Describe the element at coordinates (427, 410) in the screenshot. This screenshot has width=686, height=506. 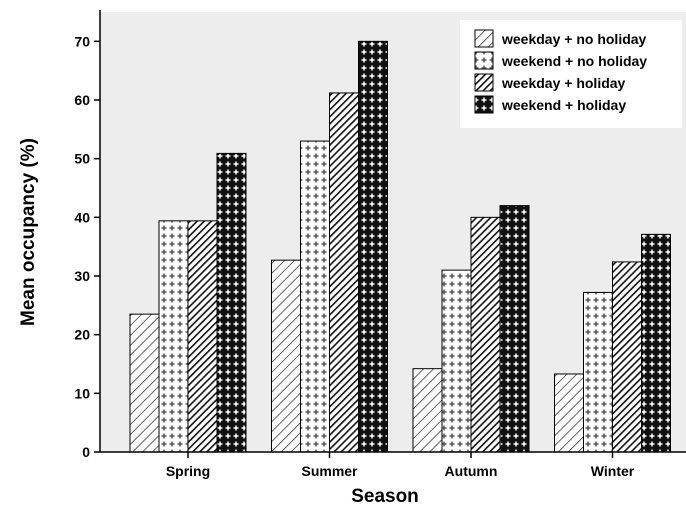
I see `bar-autumn-weekday-no-holiday` at that location.